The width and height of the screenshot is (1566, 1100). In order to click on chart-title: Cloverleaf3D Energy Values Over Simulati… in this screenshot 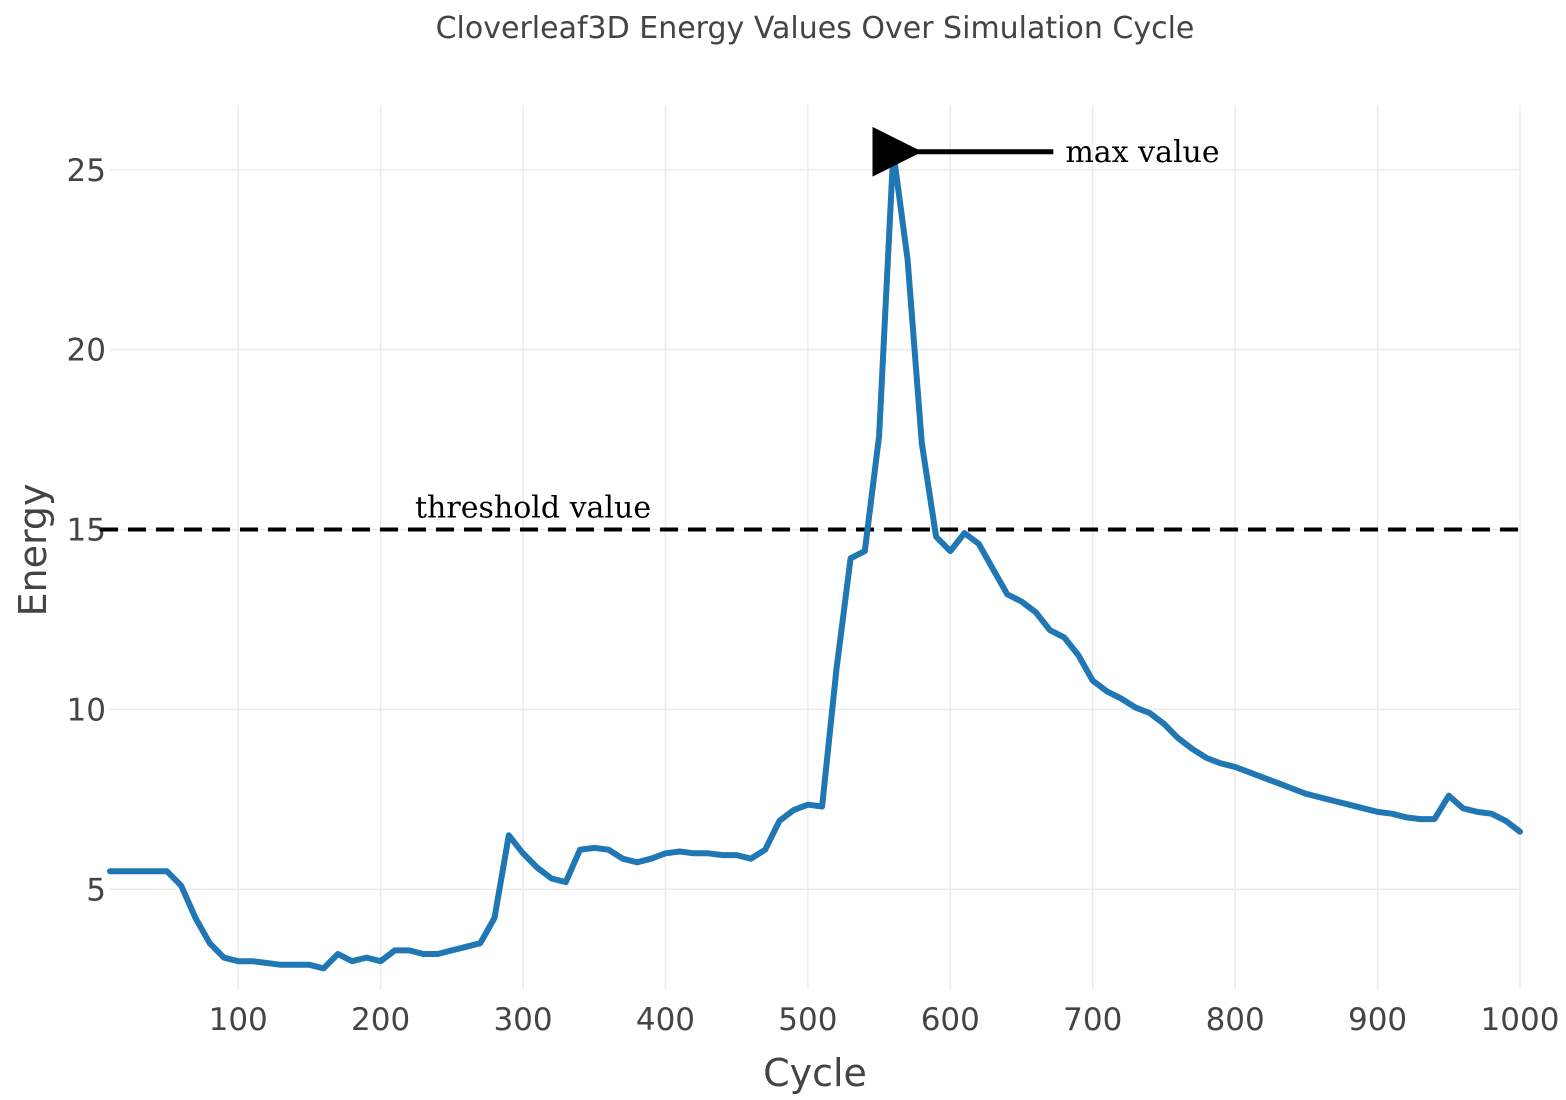, I will do `click(815, 28)`.